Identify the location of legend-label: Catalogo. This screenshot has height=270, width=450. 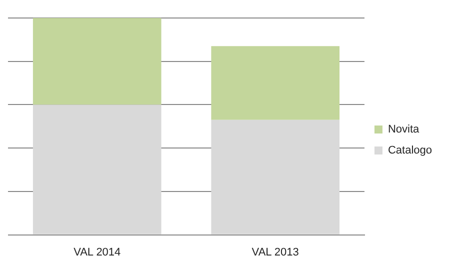
(410, 150).